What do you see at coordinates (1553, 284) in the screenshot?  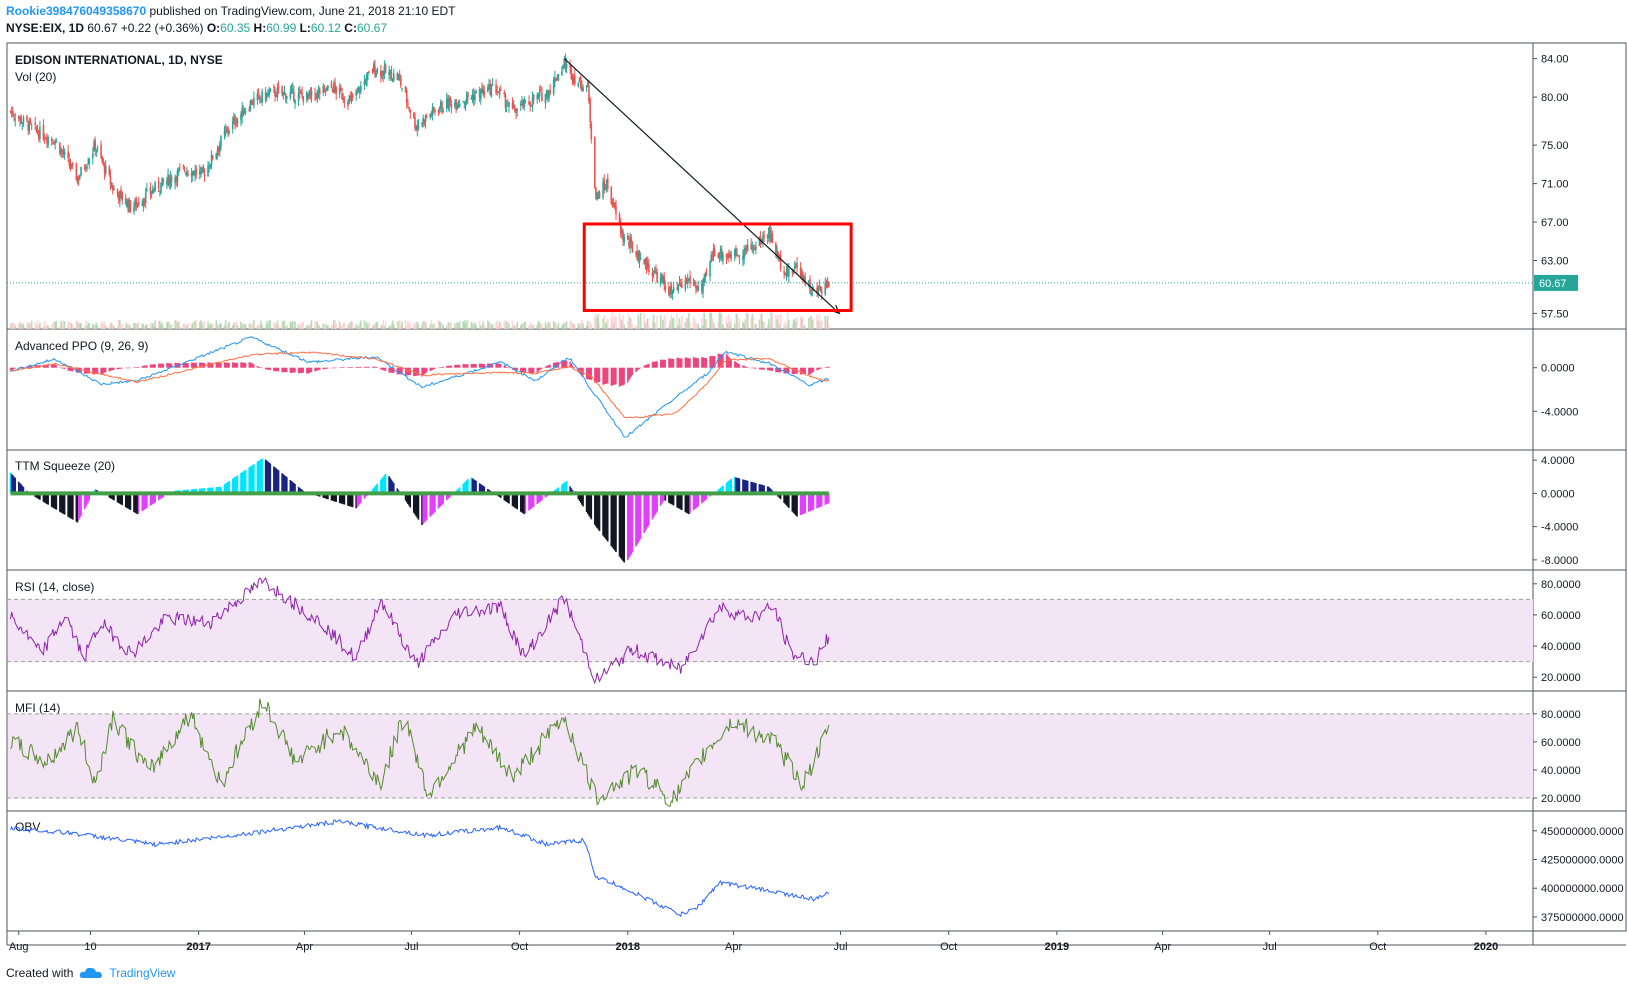 I see `last-price-label: 60.67` at bounding box center [1553, 284].